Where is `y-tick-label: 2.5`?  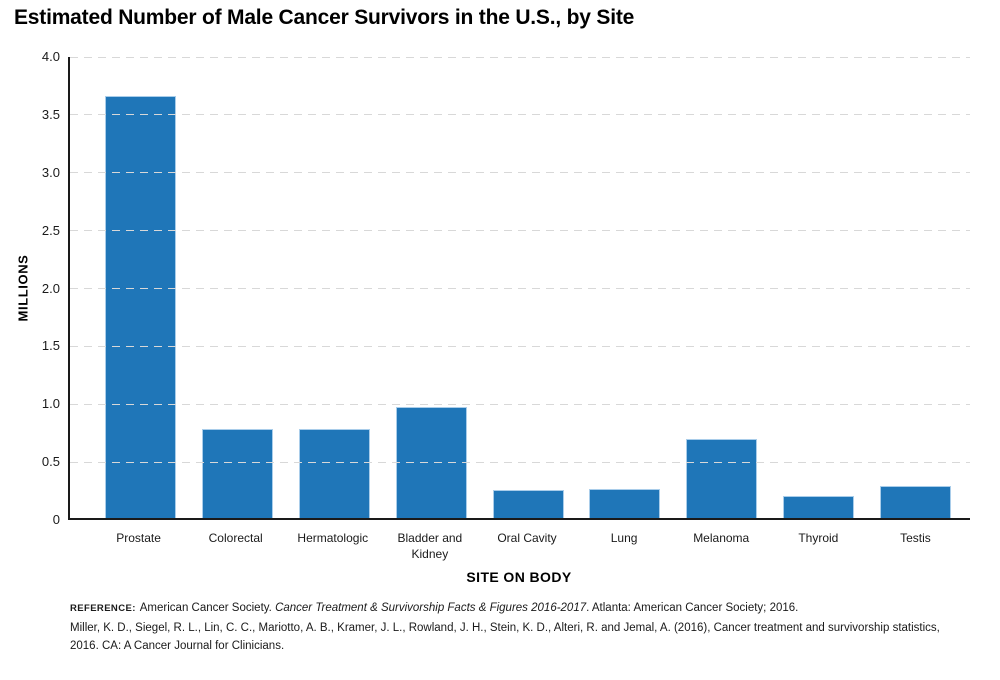 y-tick-label: 2.5 is located at coordinates (50, 230).